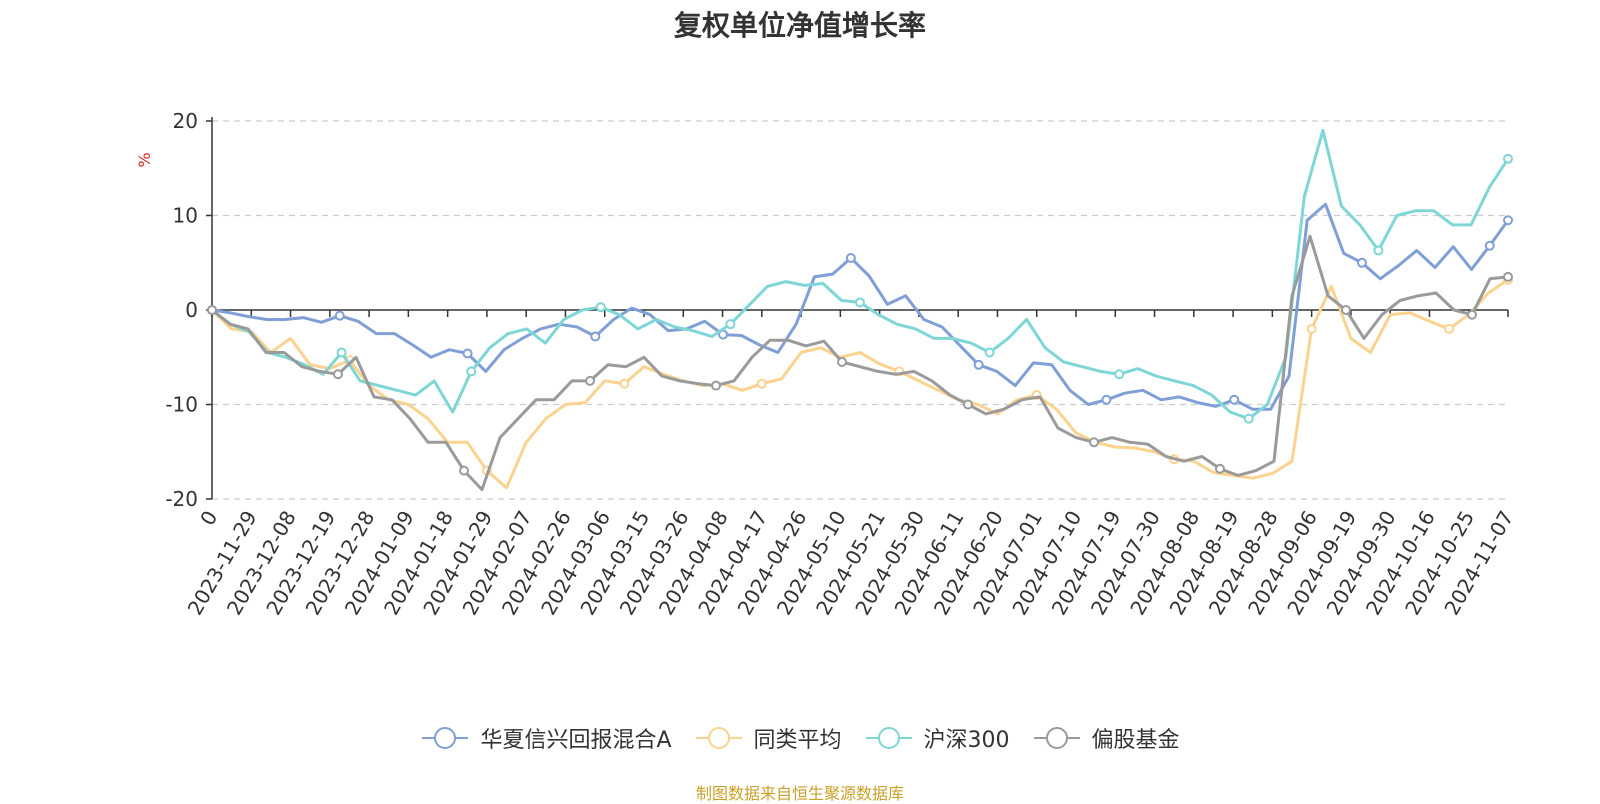 This screenshot has width=1600, height=804. I want to click on legend-label: 同类平均, so click(797, 740).